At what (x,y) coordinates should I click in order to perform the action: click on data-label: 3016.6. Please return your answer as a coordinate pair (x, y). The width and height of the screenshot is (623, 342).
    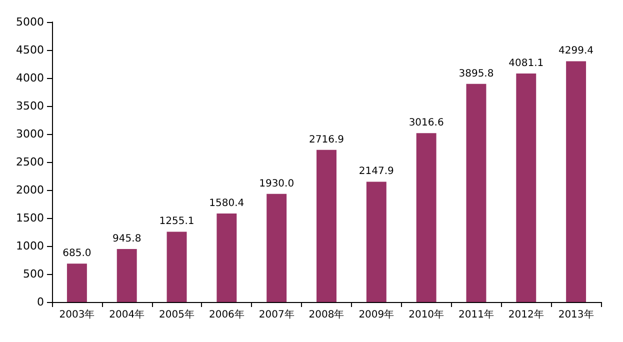
    Looking at the image, I should click on (426, 123).